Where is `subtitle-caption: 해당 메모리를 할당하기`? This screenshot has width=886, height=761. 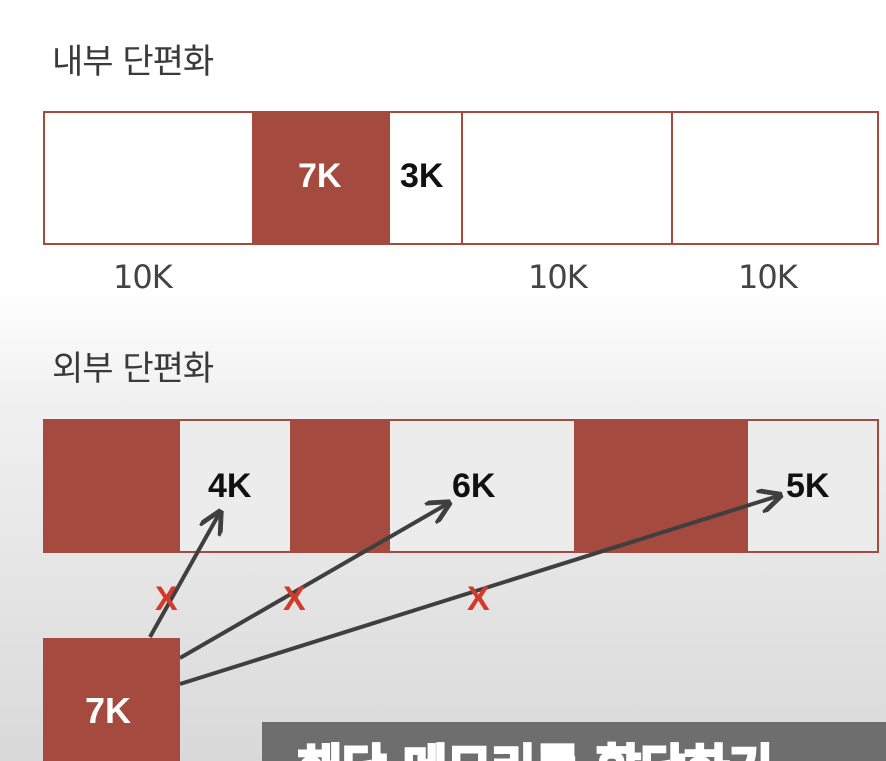
subtitle-caption: 해당 메모리를 할당하기 is located at coordinates (574, 741).